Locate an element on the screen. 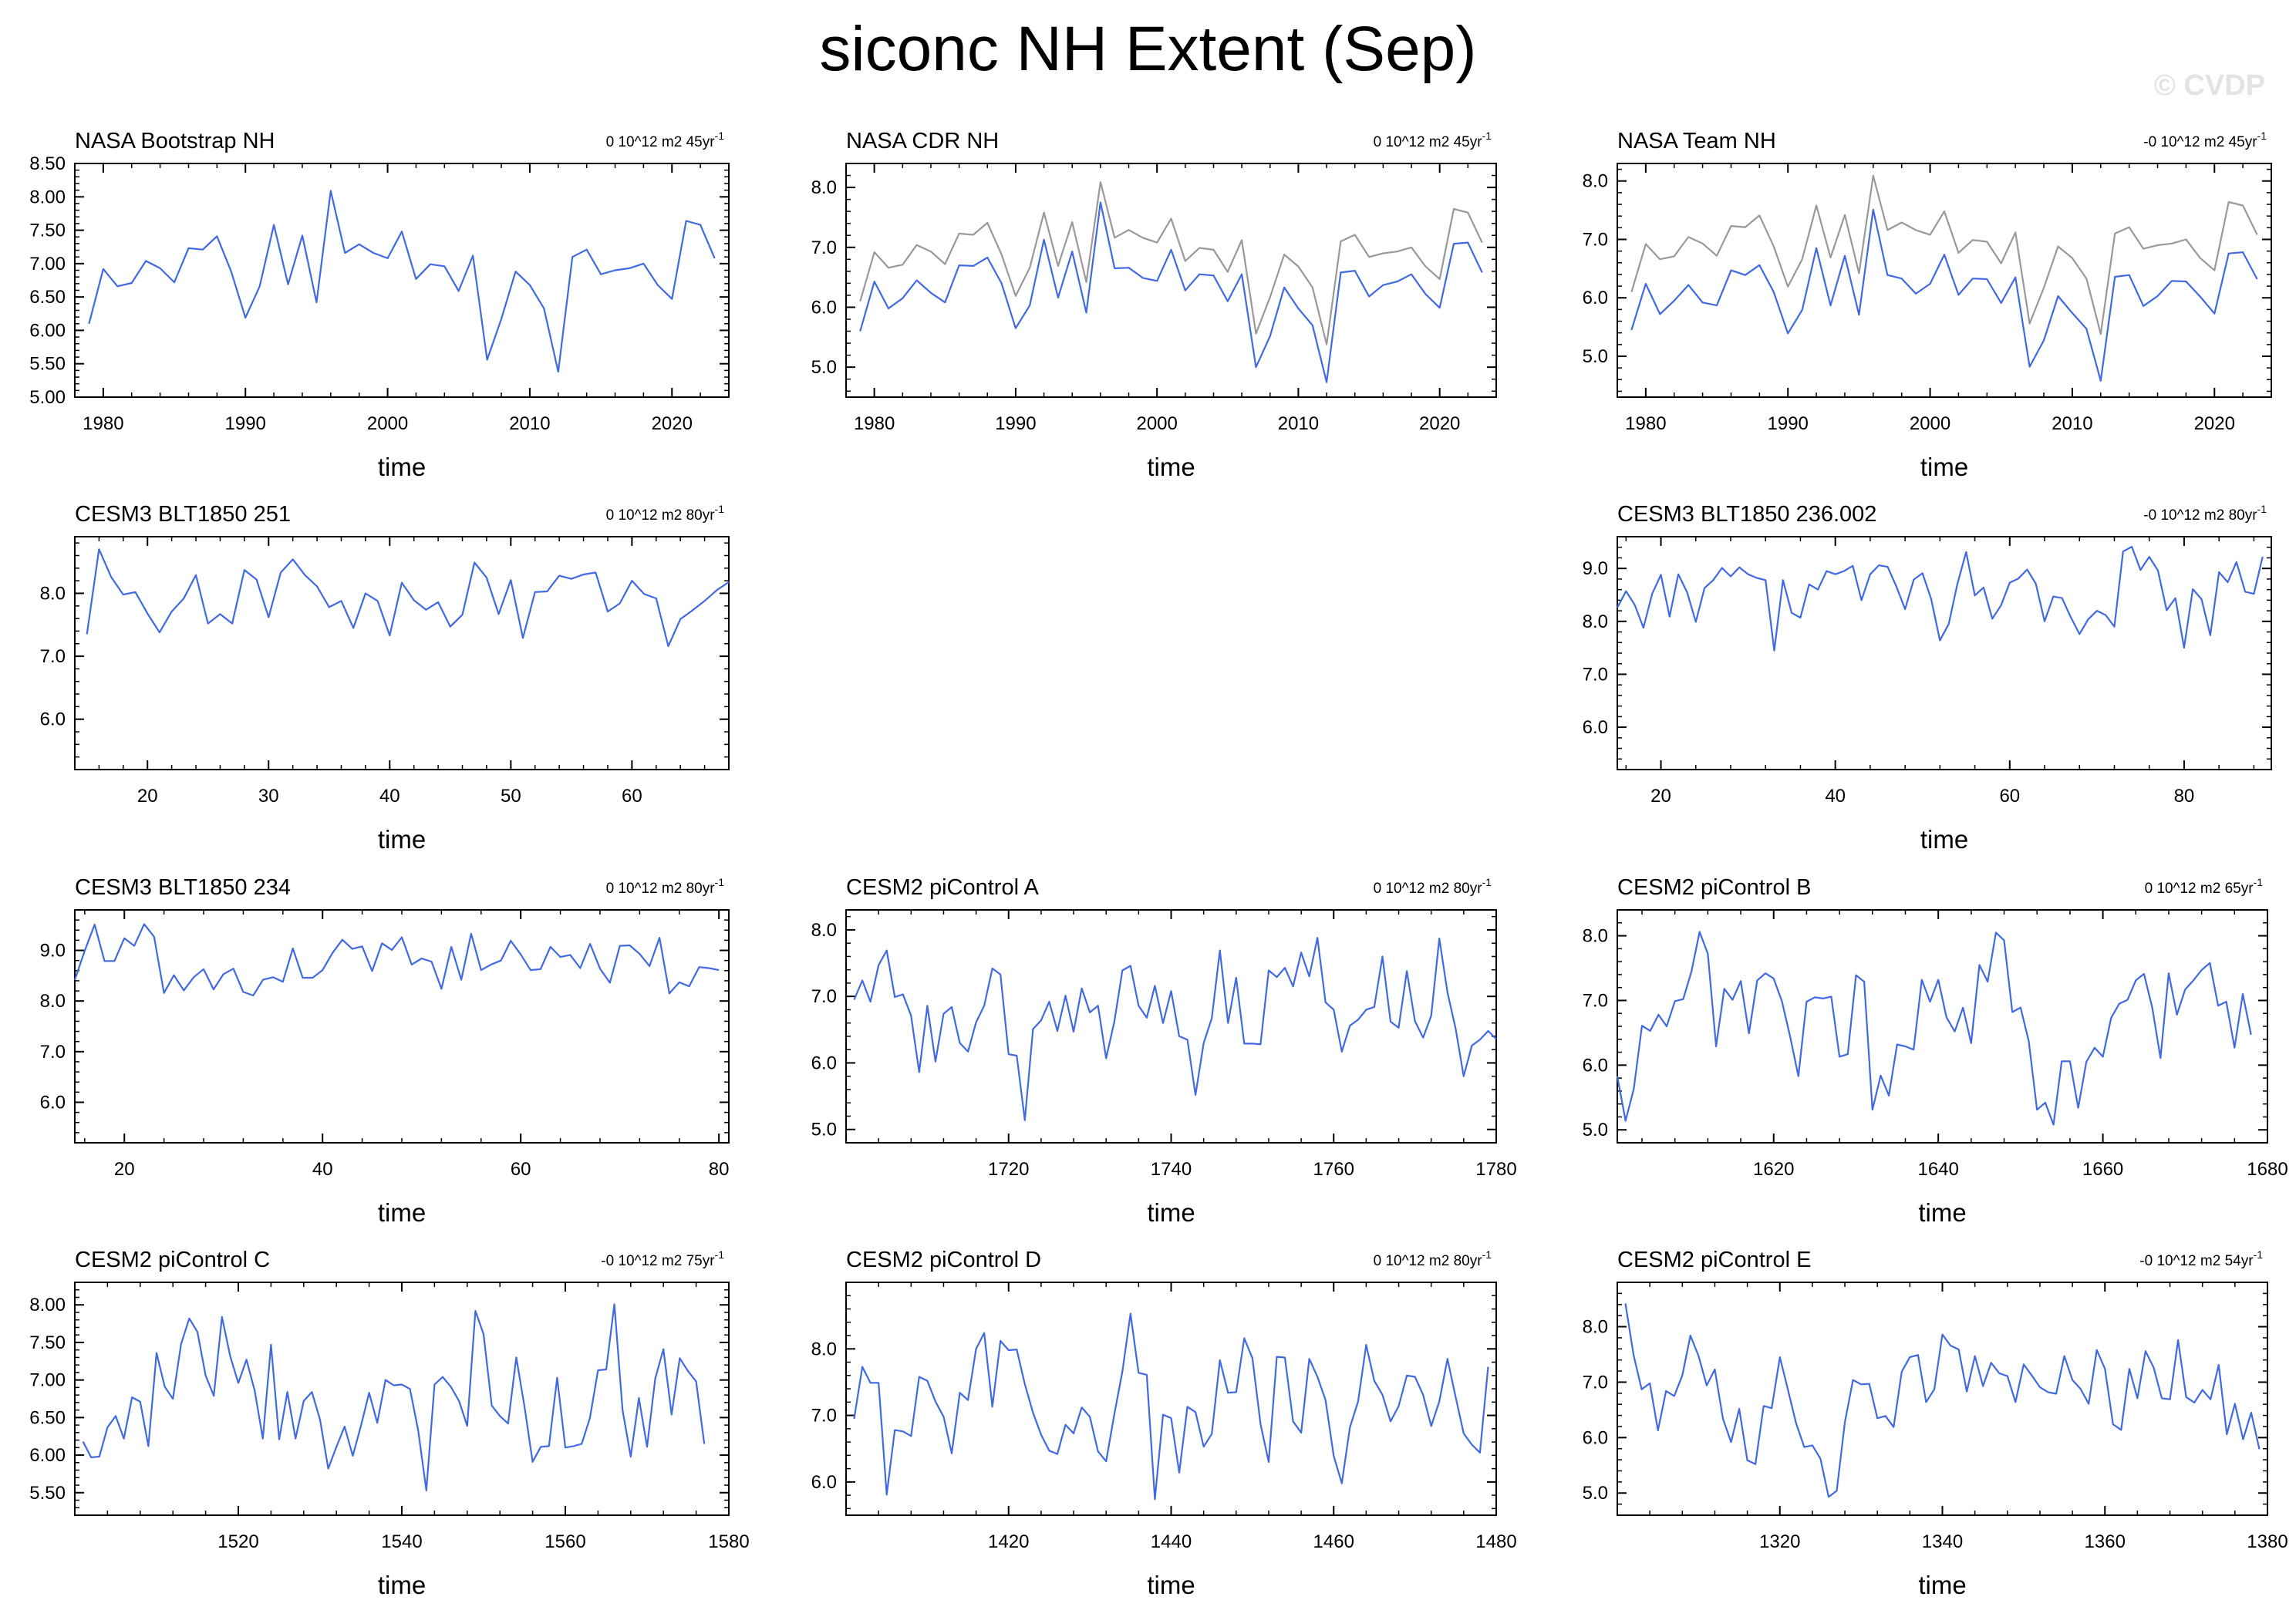 The height and width of the screenshot is (1617, 2296). y-tick-label: 8.50 is located at coordinates (48, 163).